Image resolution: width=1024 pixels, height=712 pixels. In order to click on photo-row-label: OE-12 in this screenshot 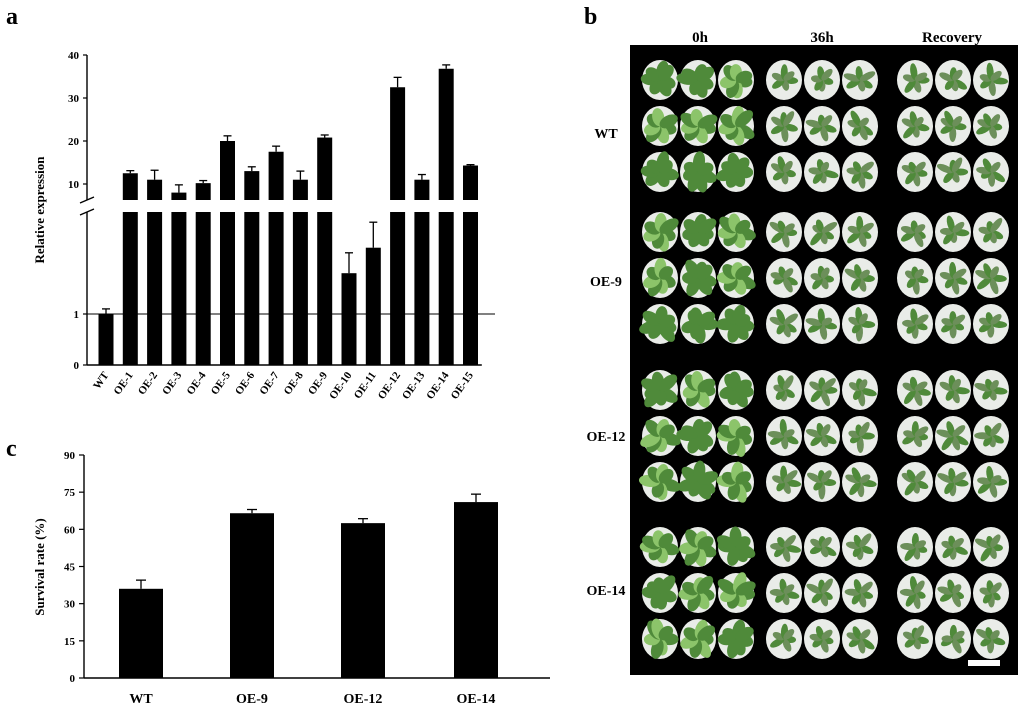, I will do `click(606, 437)`.